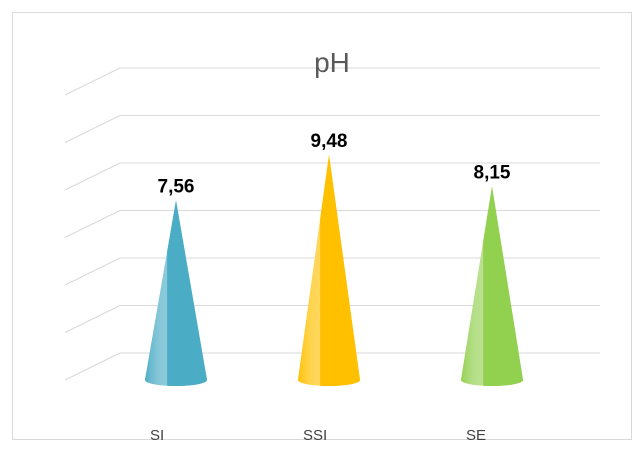  What do you see at coordinates (157, 435) in the screenshot?
I see `tick-label-si: SI` at bounding box center [157, 435].